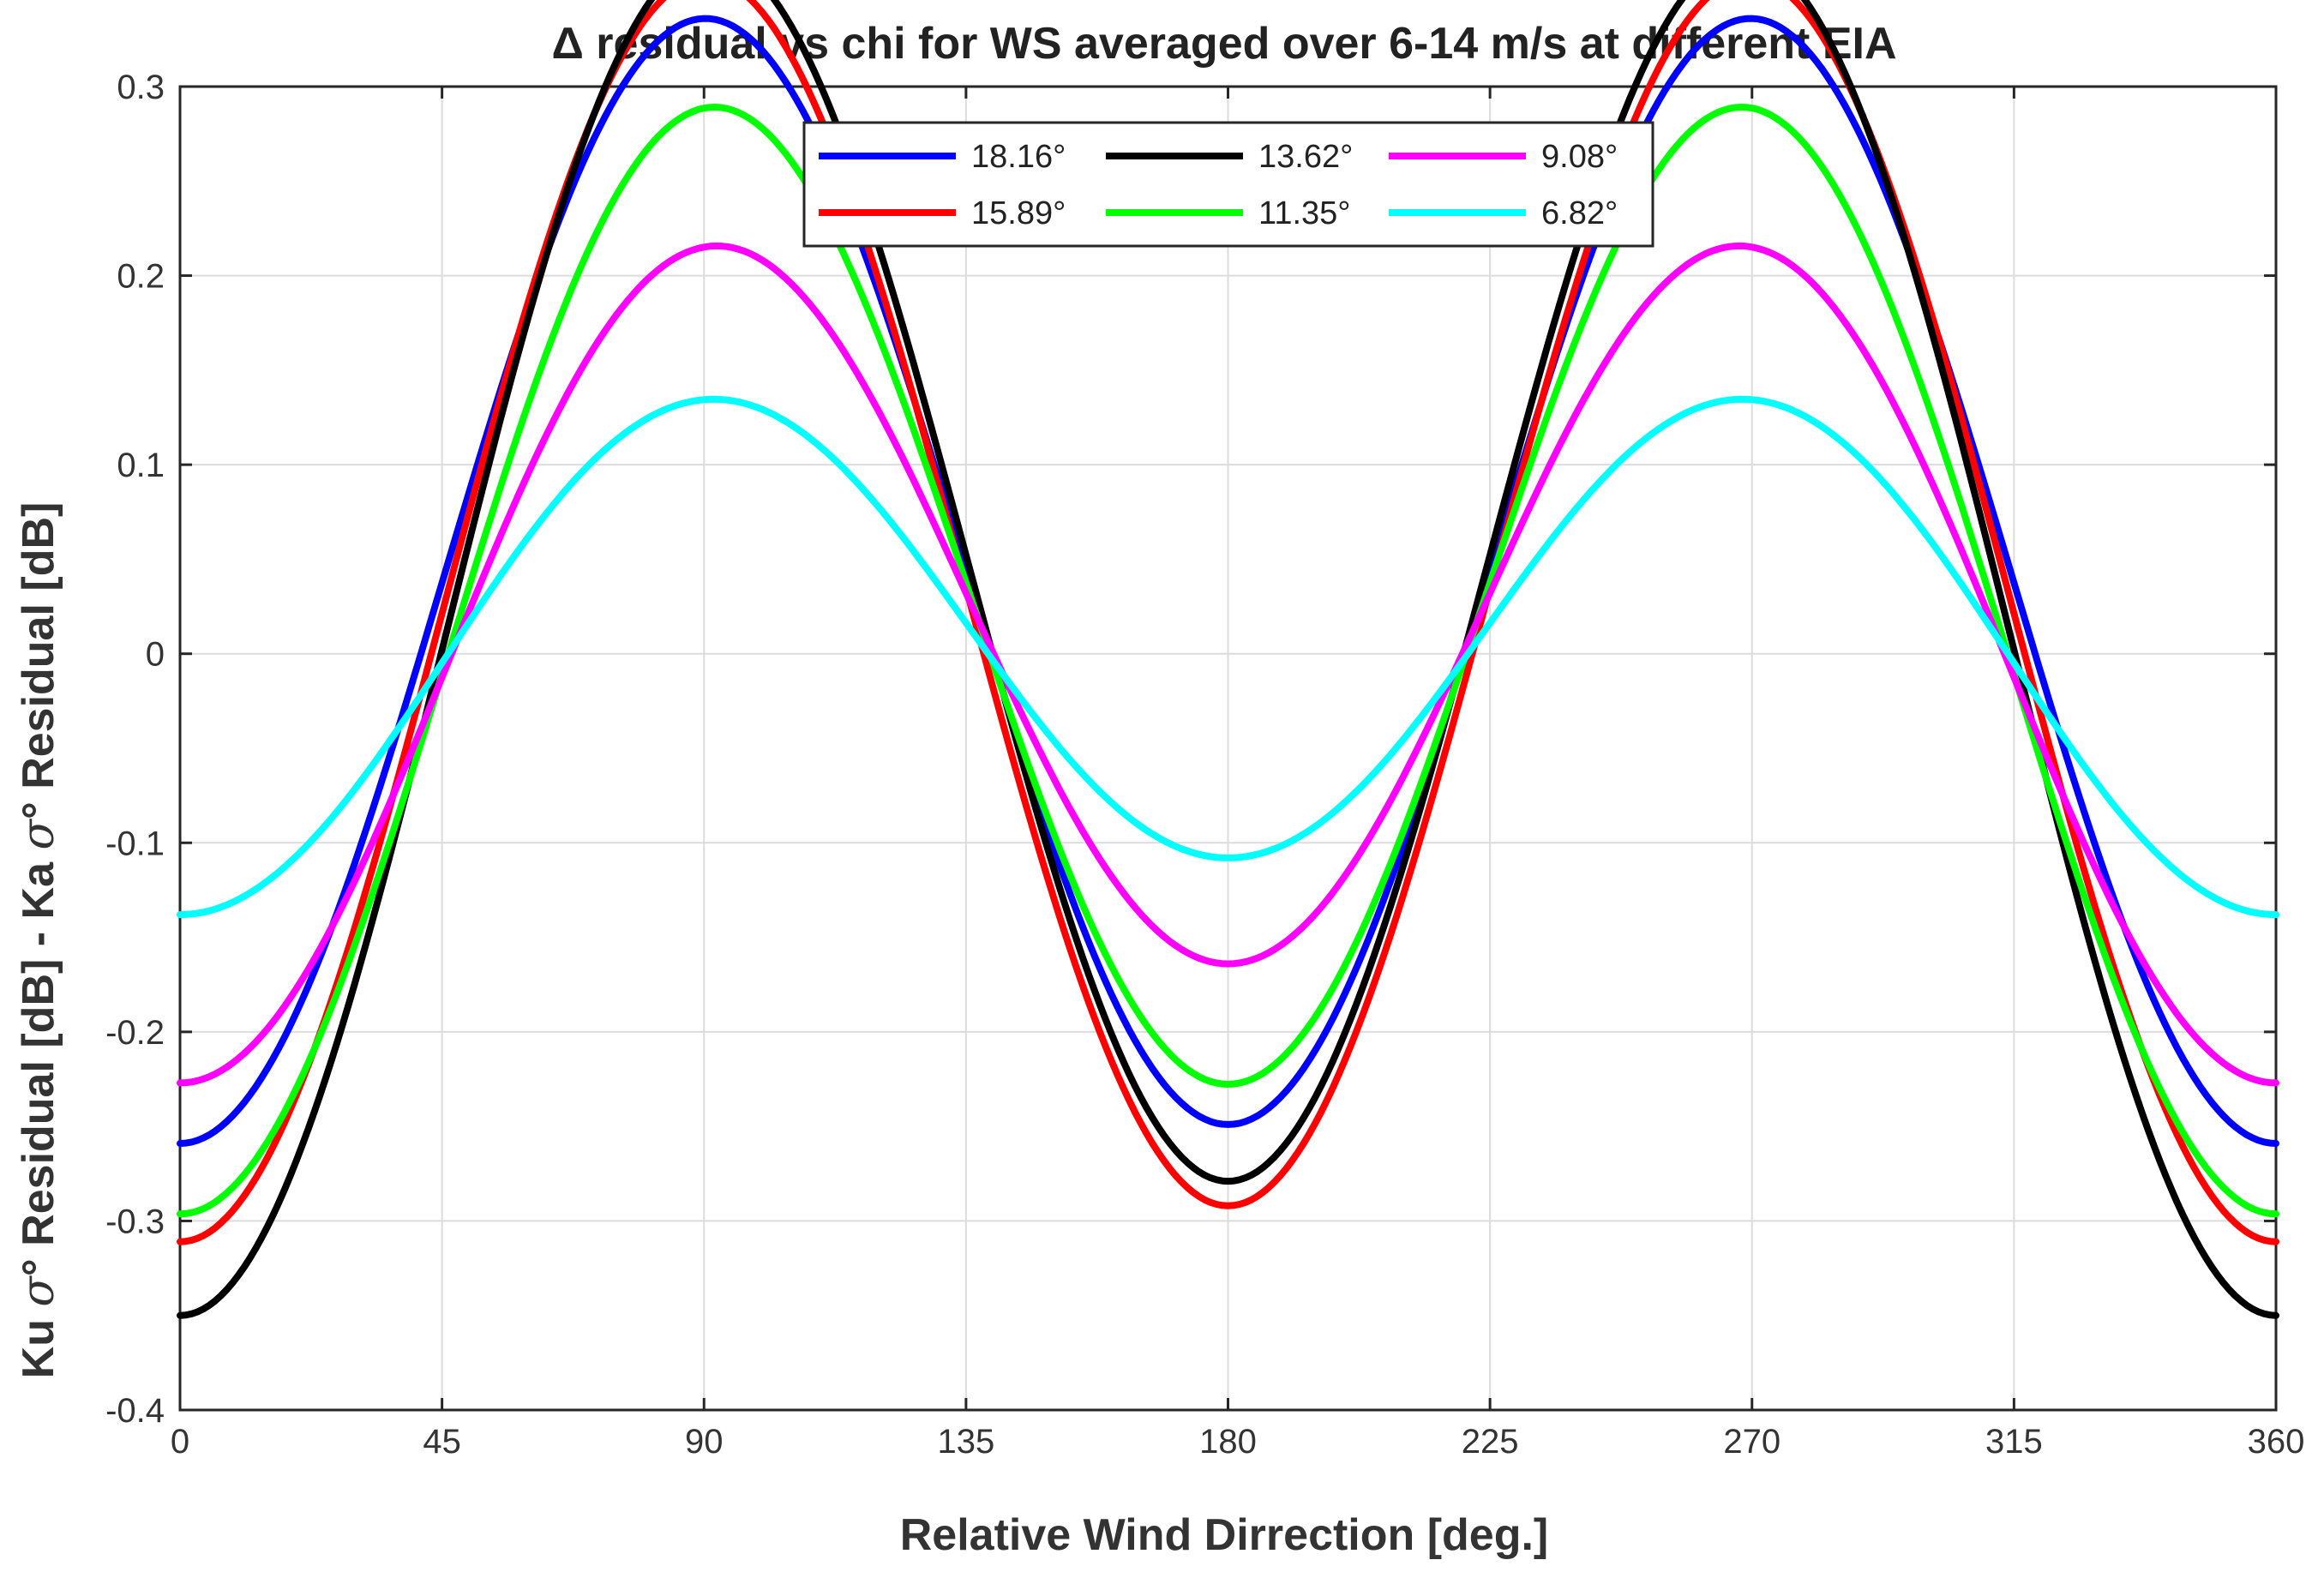  Describe the element at coordinates (1304, 213) in the screenshot. I see `legend-label: 11.35°` at that location.